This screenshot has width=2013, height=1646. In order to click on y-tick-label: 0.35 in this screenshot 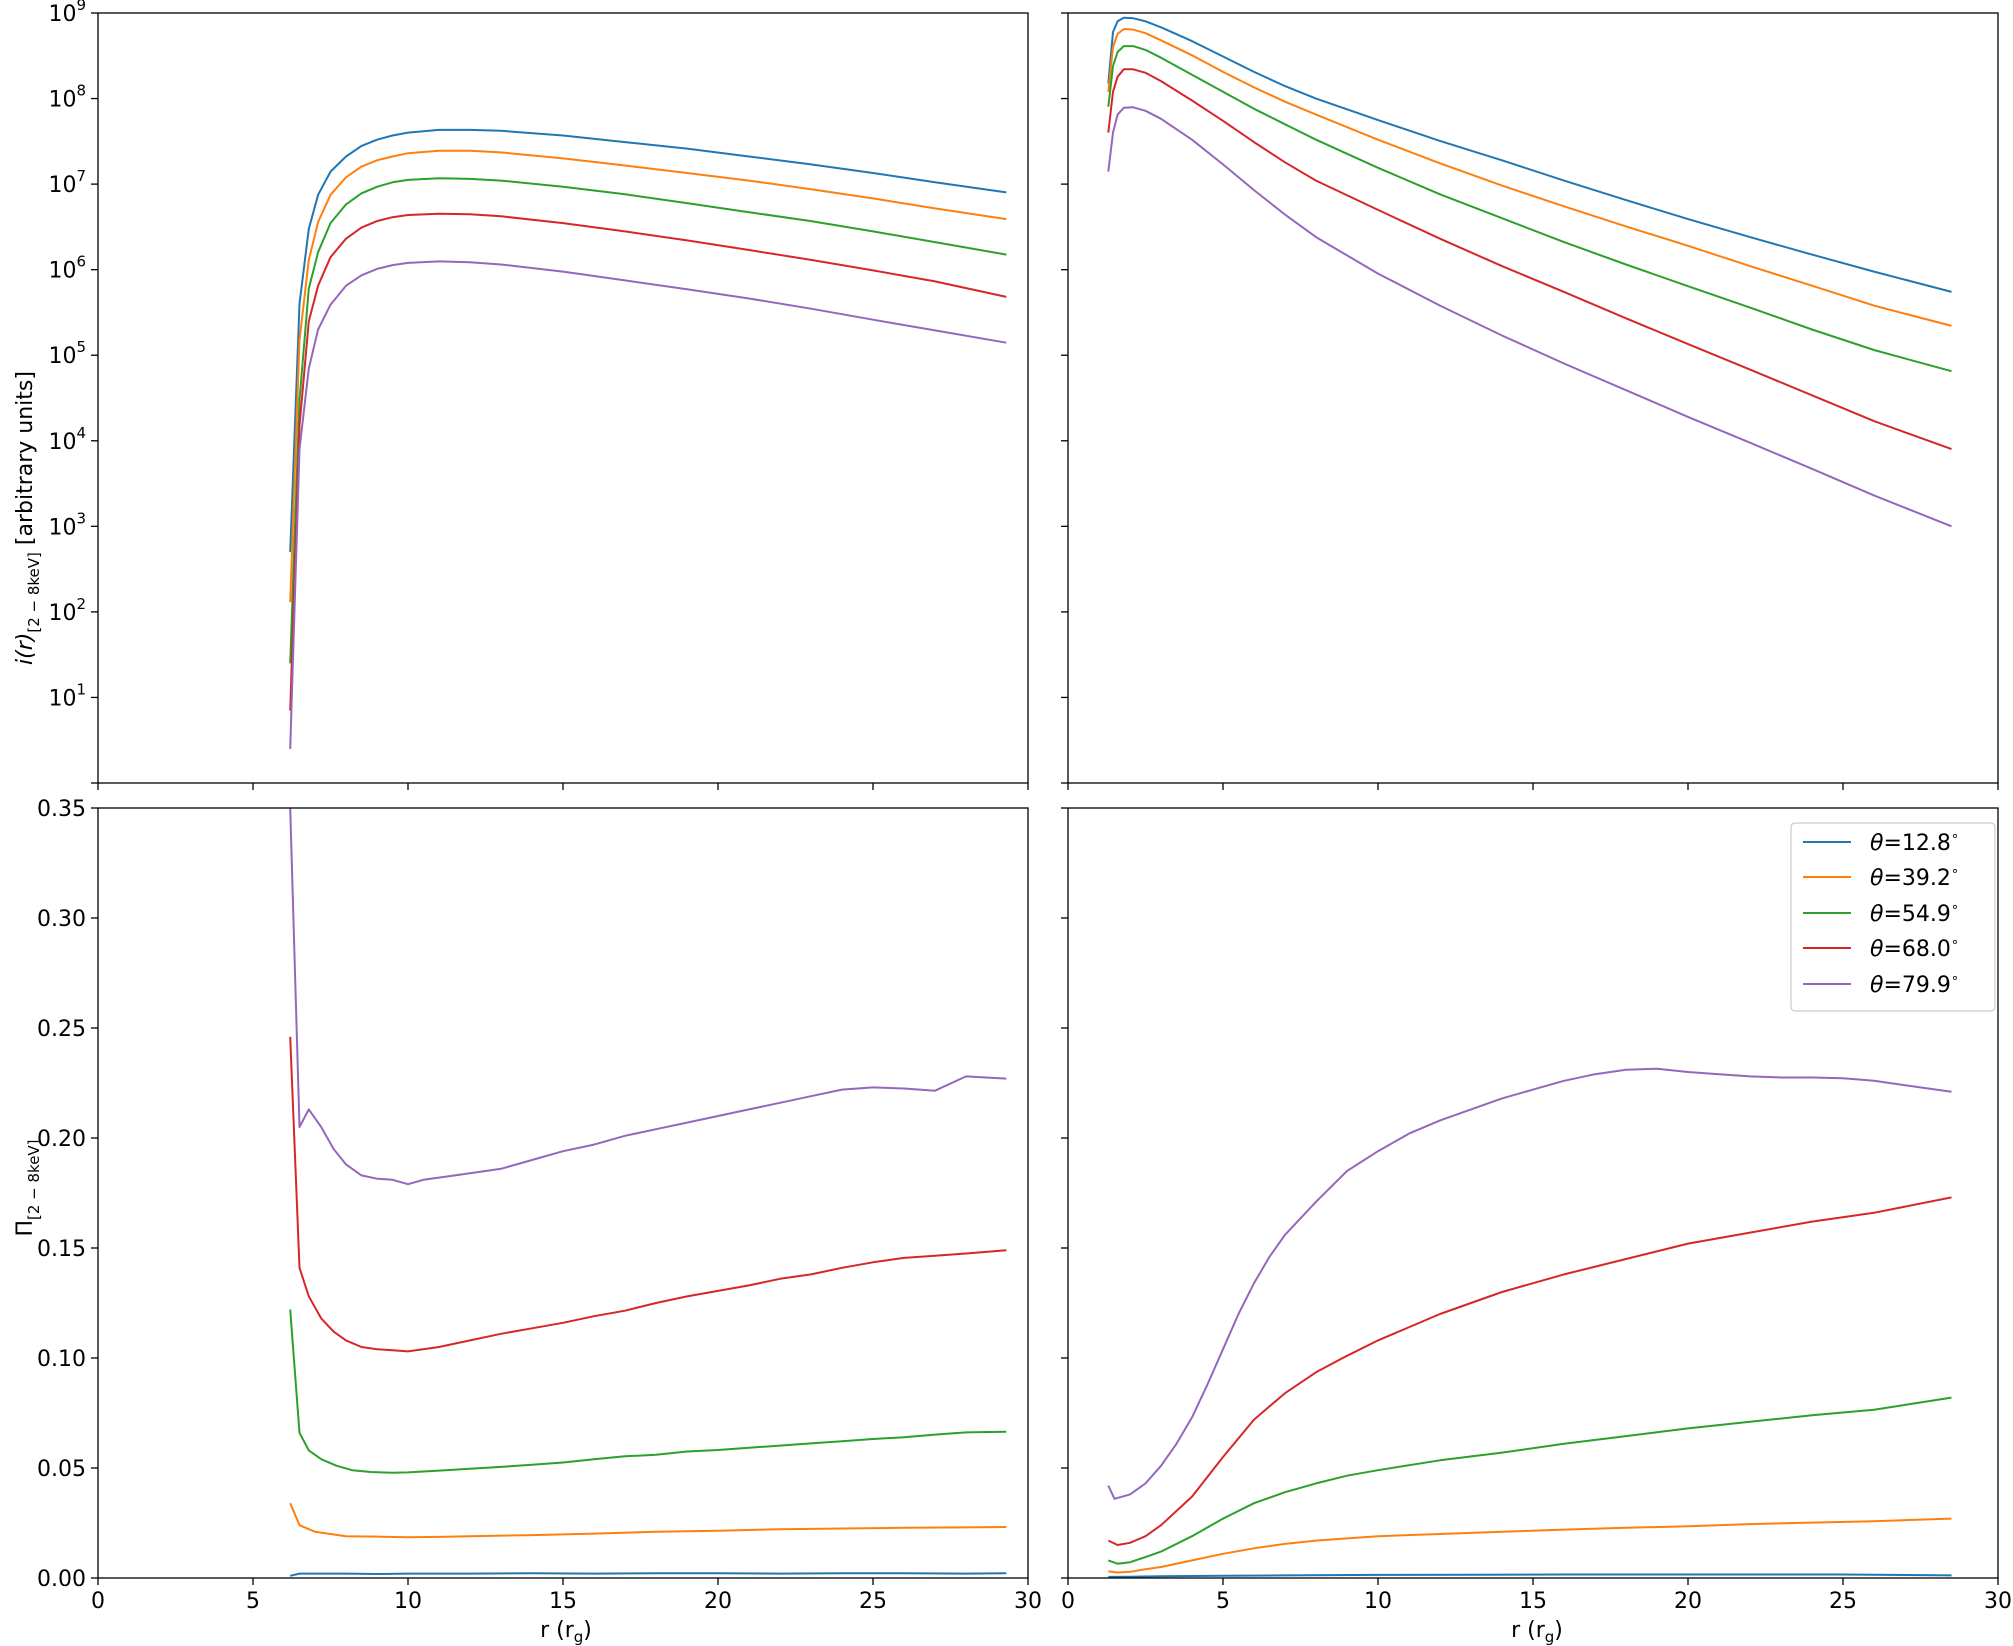, I will do `click(61, 809)`.